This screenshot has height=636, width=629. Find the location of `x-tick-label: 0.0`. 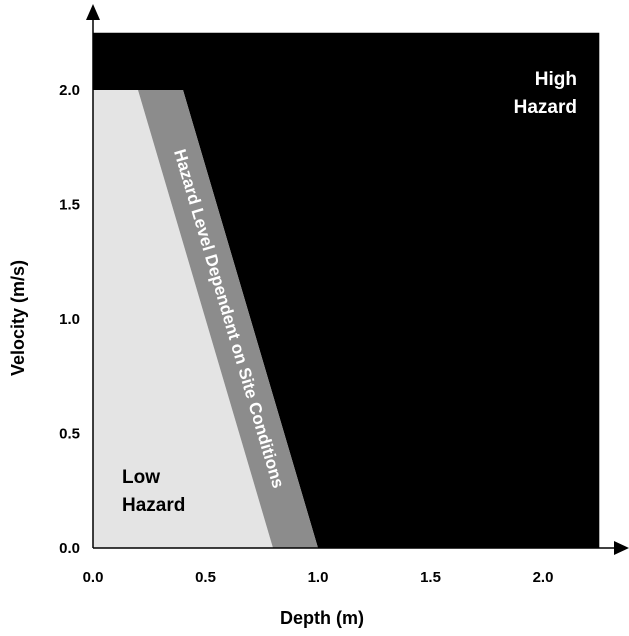

x-tick-label: 0.0 is located at coordinates (93, 577).